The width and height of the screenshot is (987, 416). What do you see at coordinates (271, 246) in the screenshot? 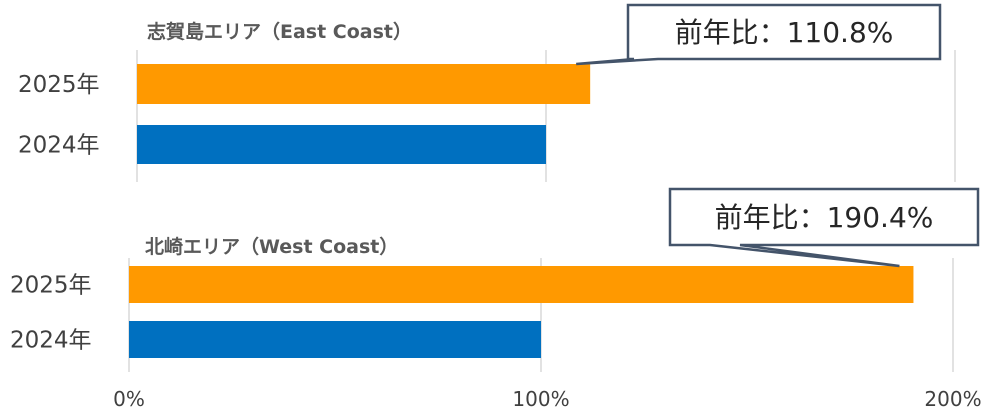
I see `chart-title: 北崎エリア（West Coast）` at bounding box center [271, 246].